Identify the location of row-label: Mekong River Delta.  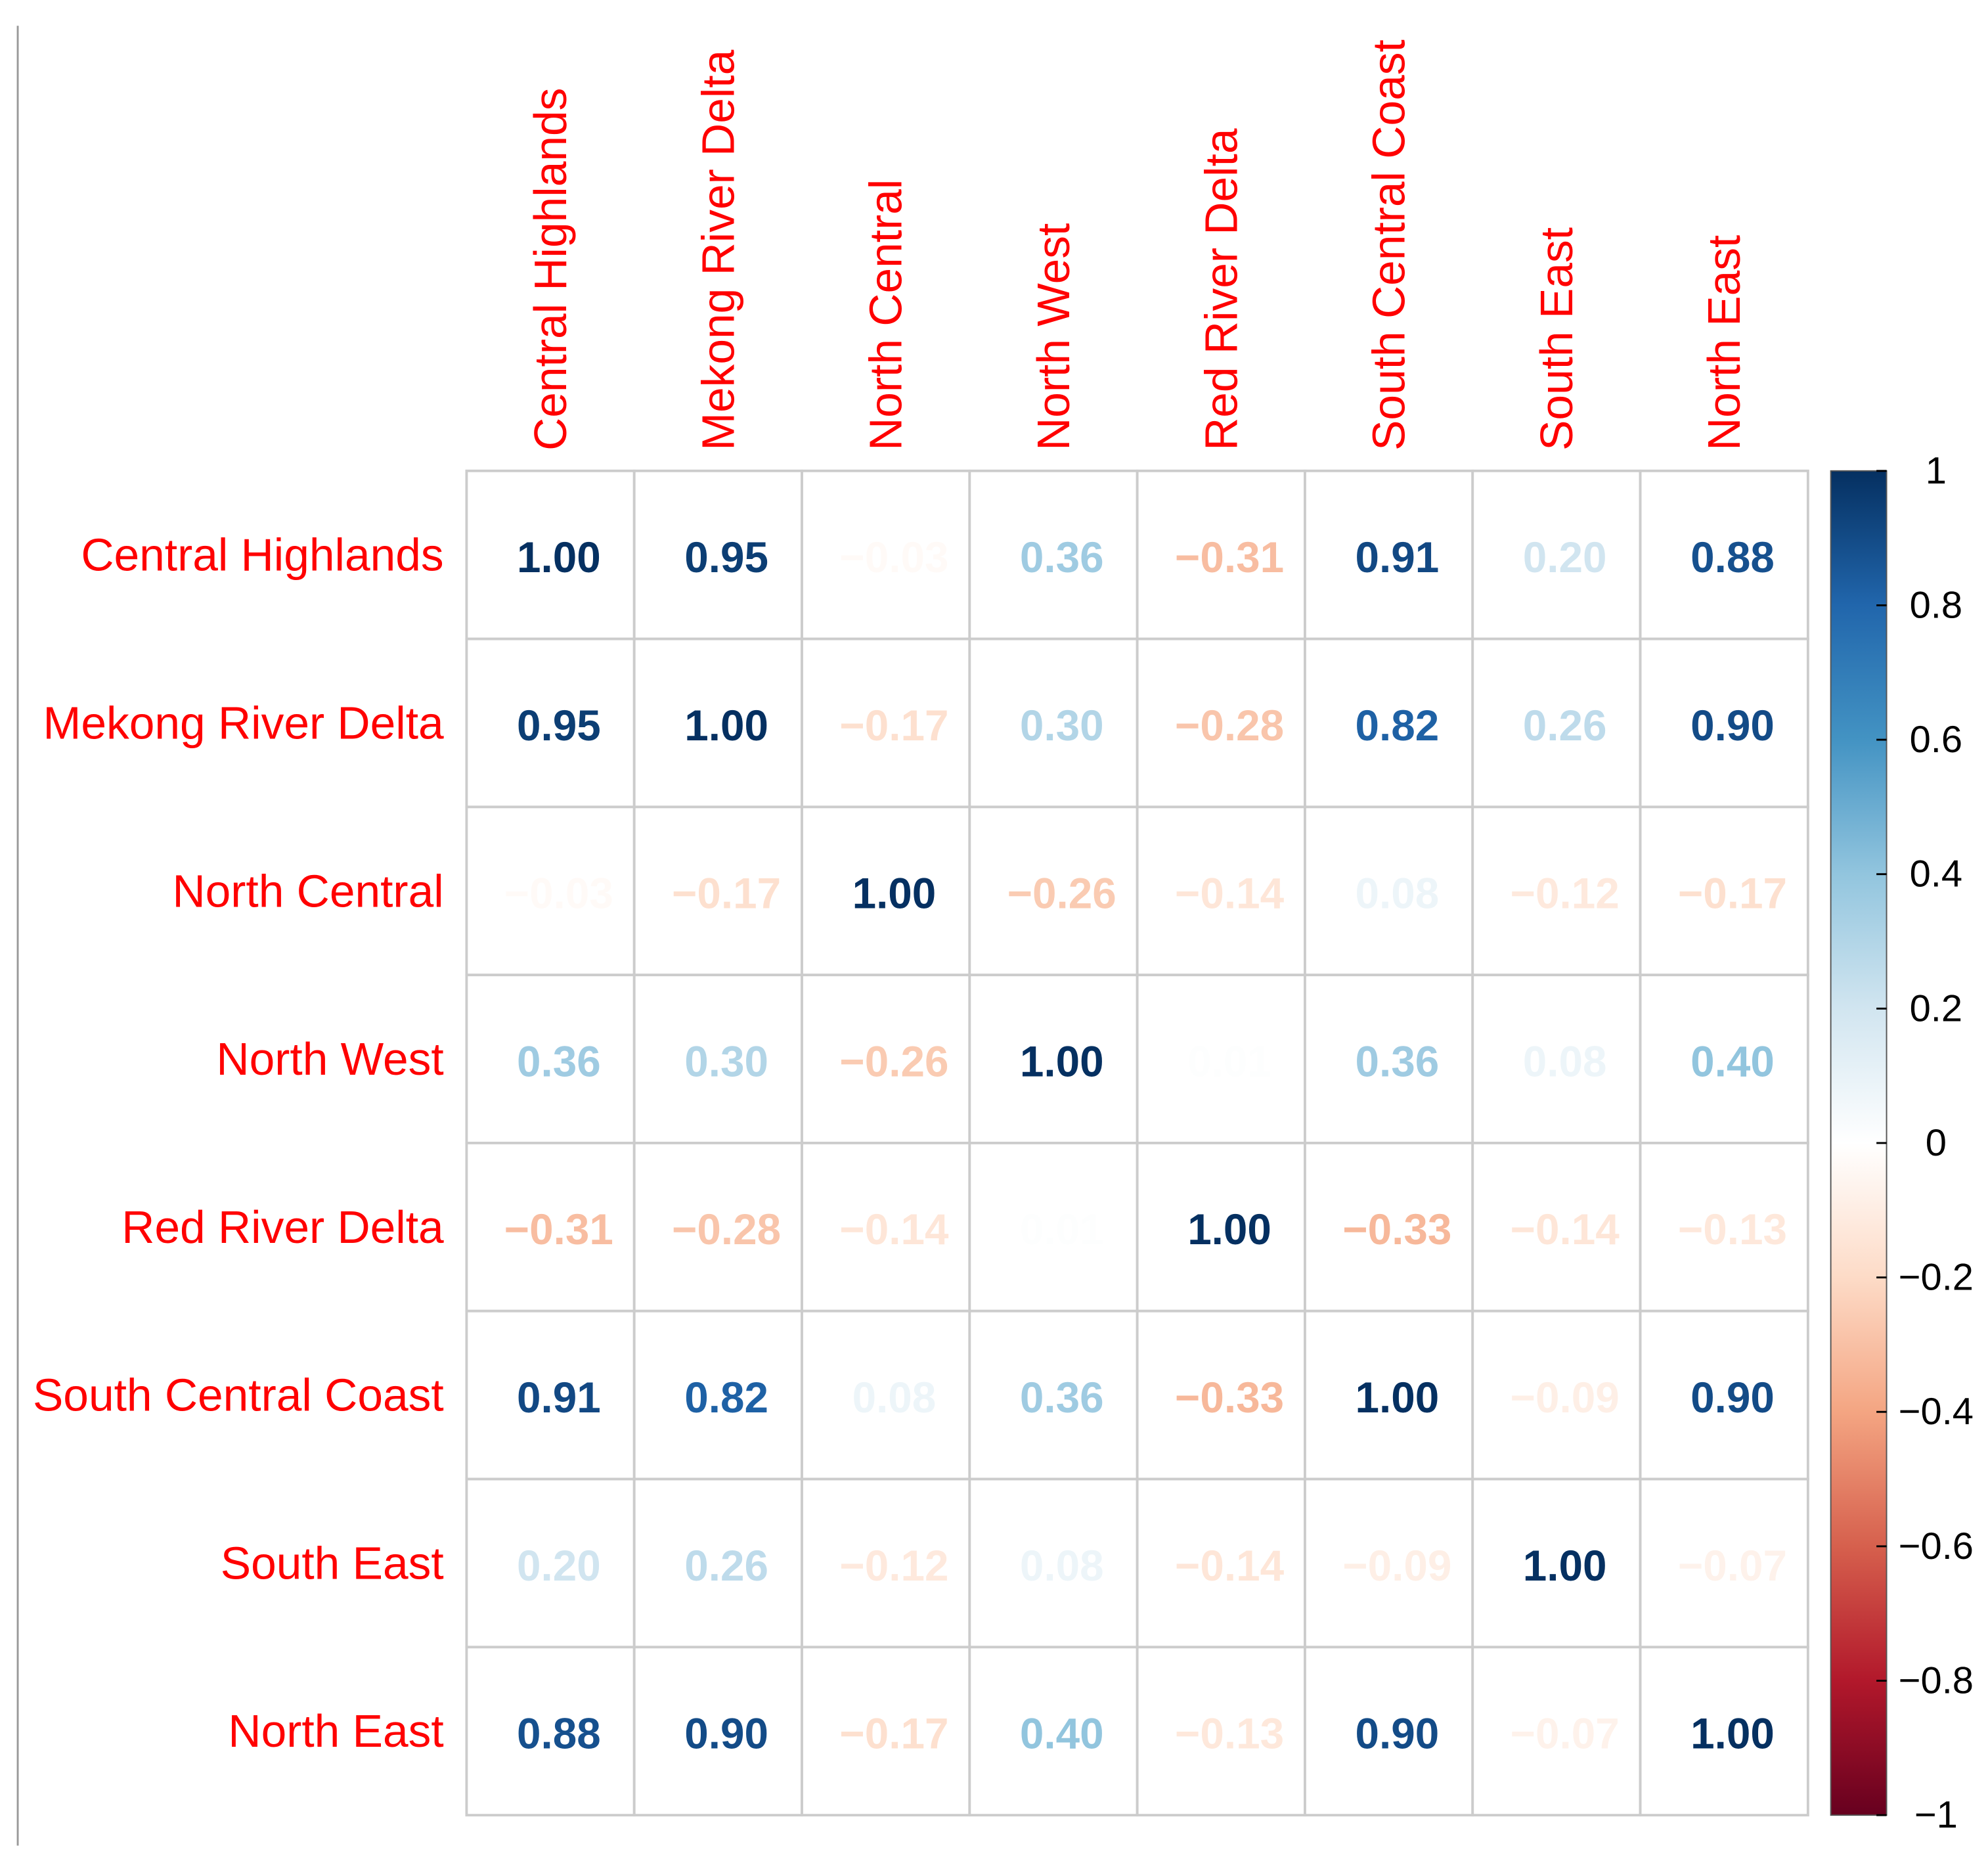
(243, 722).